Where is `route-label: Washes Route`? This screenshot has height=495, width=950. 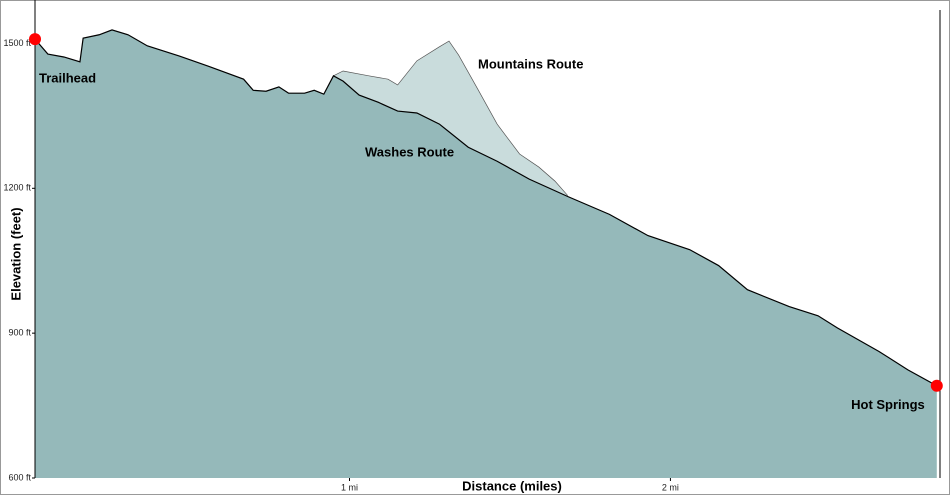
route-label: Washes Route is located at coordinates (409, 151).